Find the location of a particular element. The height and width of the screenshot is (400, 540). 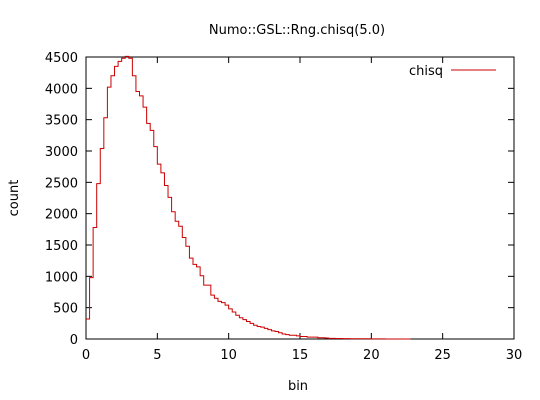

legend-label-chisq: chisq is located at coordinates (426, 71).